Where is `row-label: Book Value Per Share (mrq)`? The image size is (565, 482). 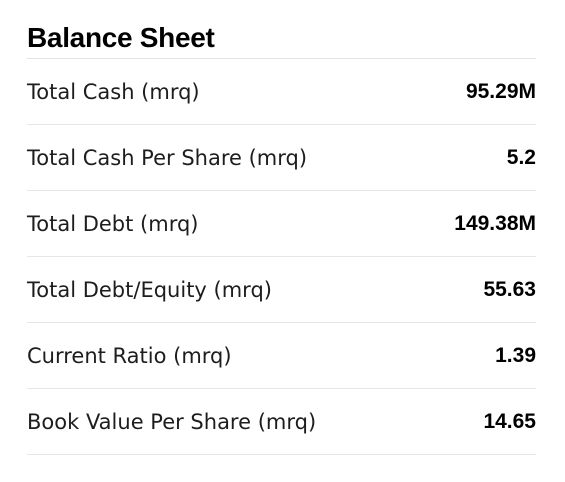 row-label: Book Value Per Share (mrq) is located at coordinates (172, 421).